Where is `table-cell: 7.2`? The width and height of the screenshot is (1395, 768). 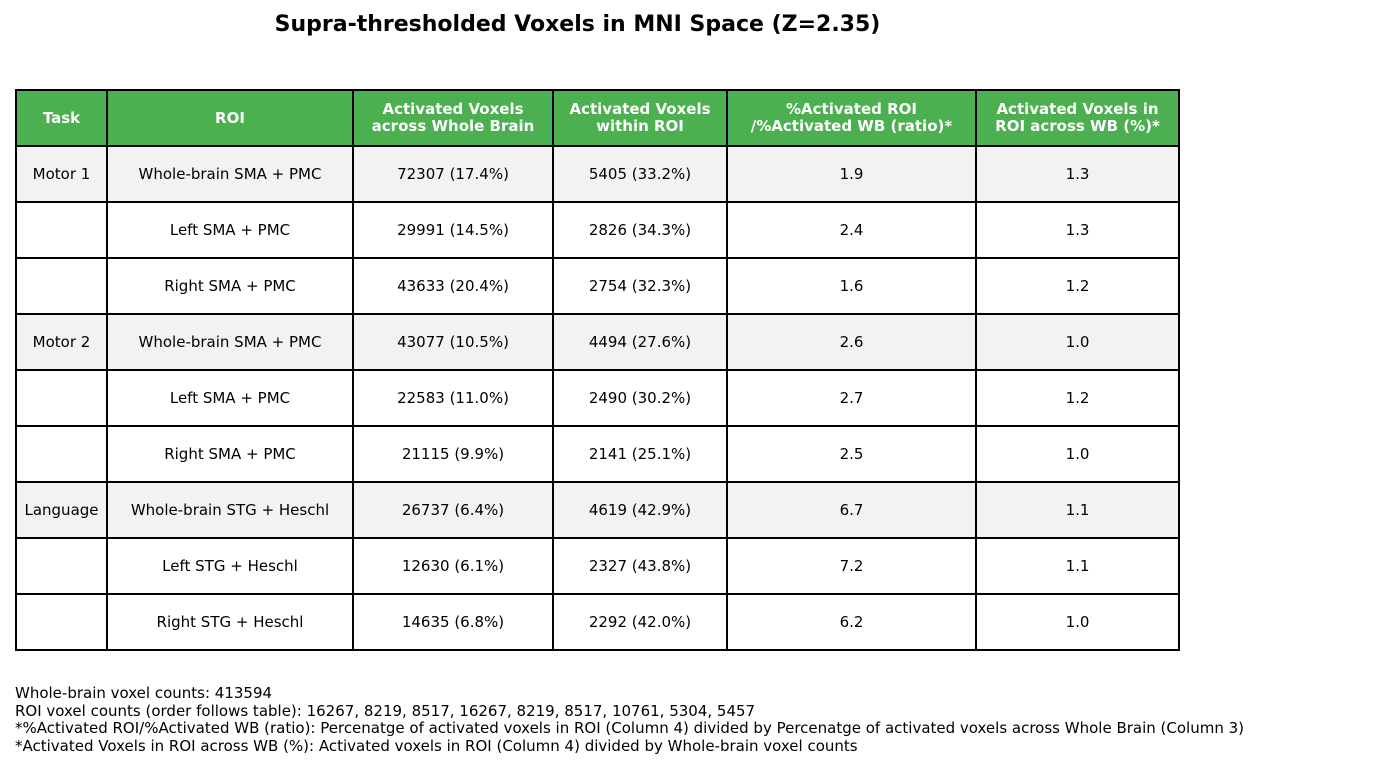 table-cell: 7.2 is located at coordinates (851, 566).